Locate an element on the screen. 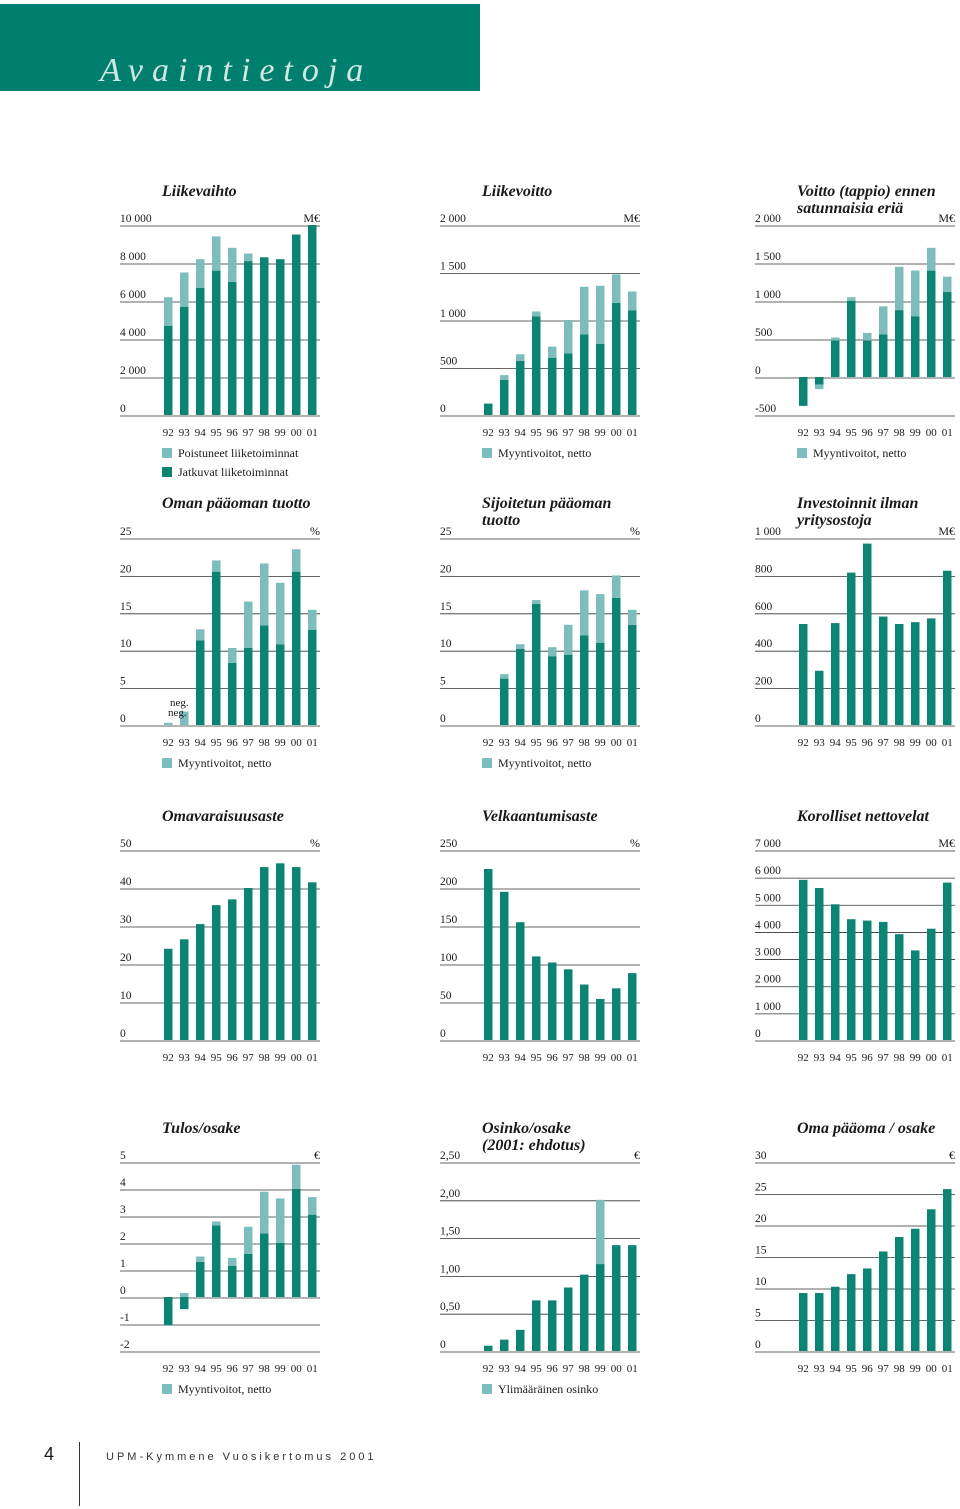 The width and height of the screenshot is (960, 1509). chart-title-line: Korolliset nettovelat is located at coordinates (863, 816).